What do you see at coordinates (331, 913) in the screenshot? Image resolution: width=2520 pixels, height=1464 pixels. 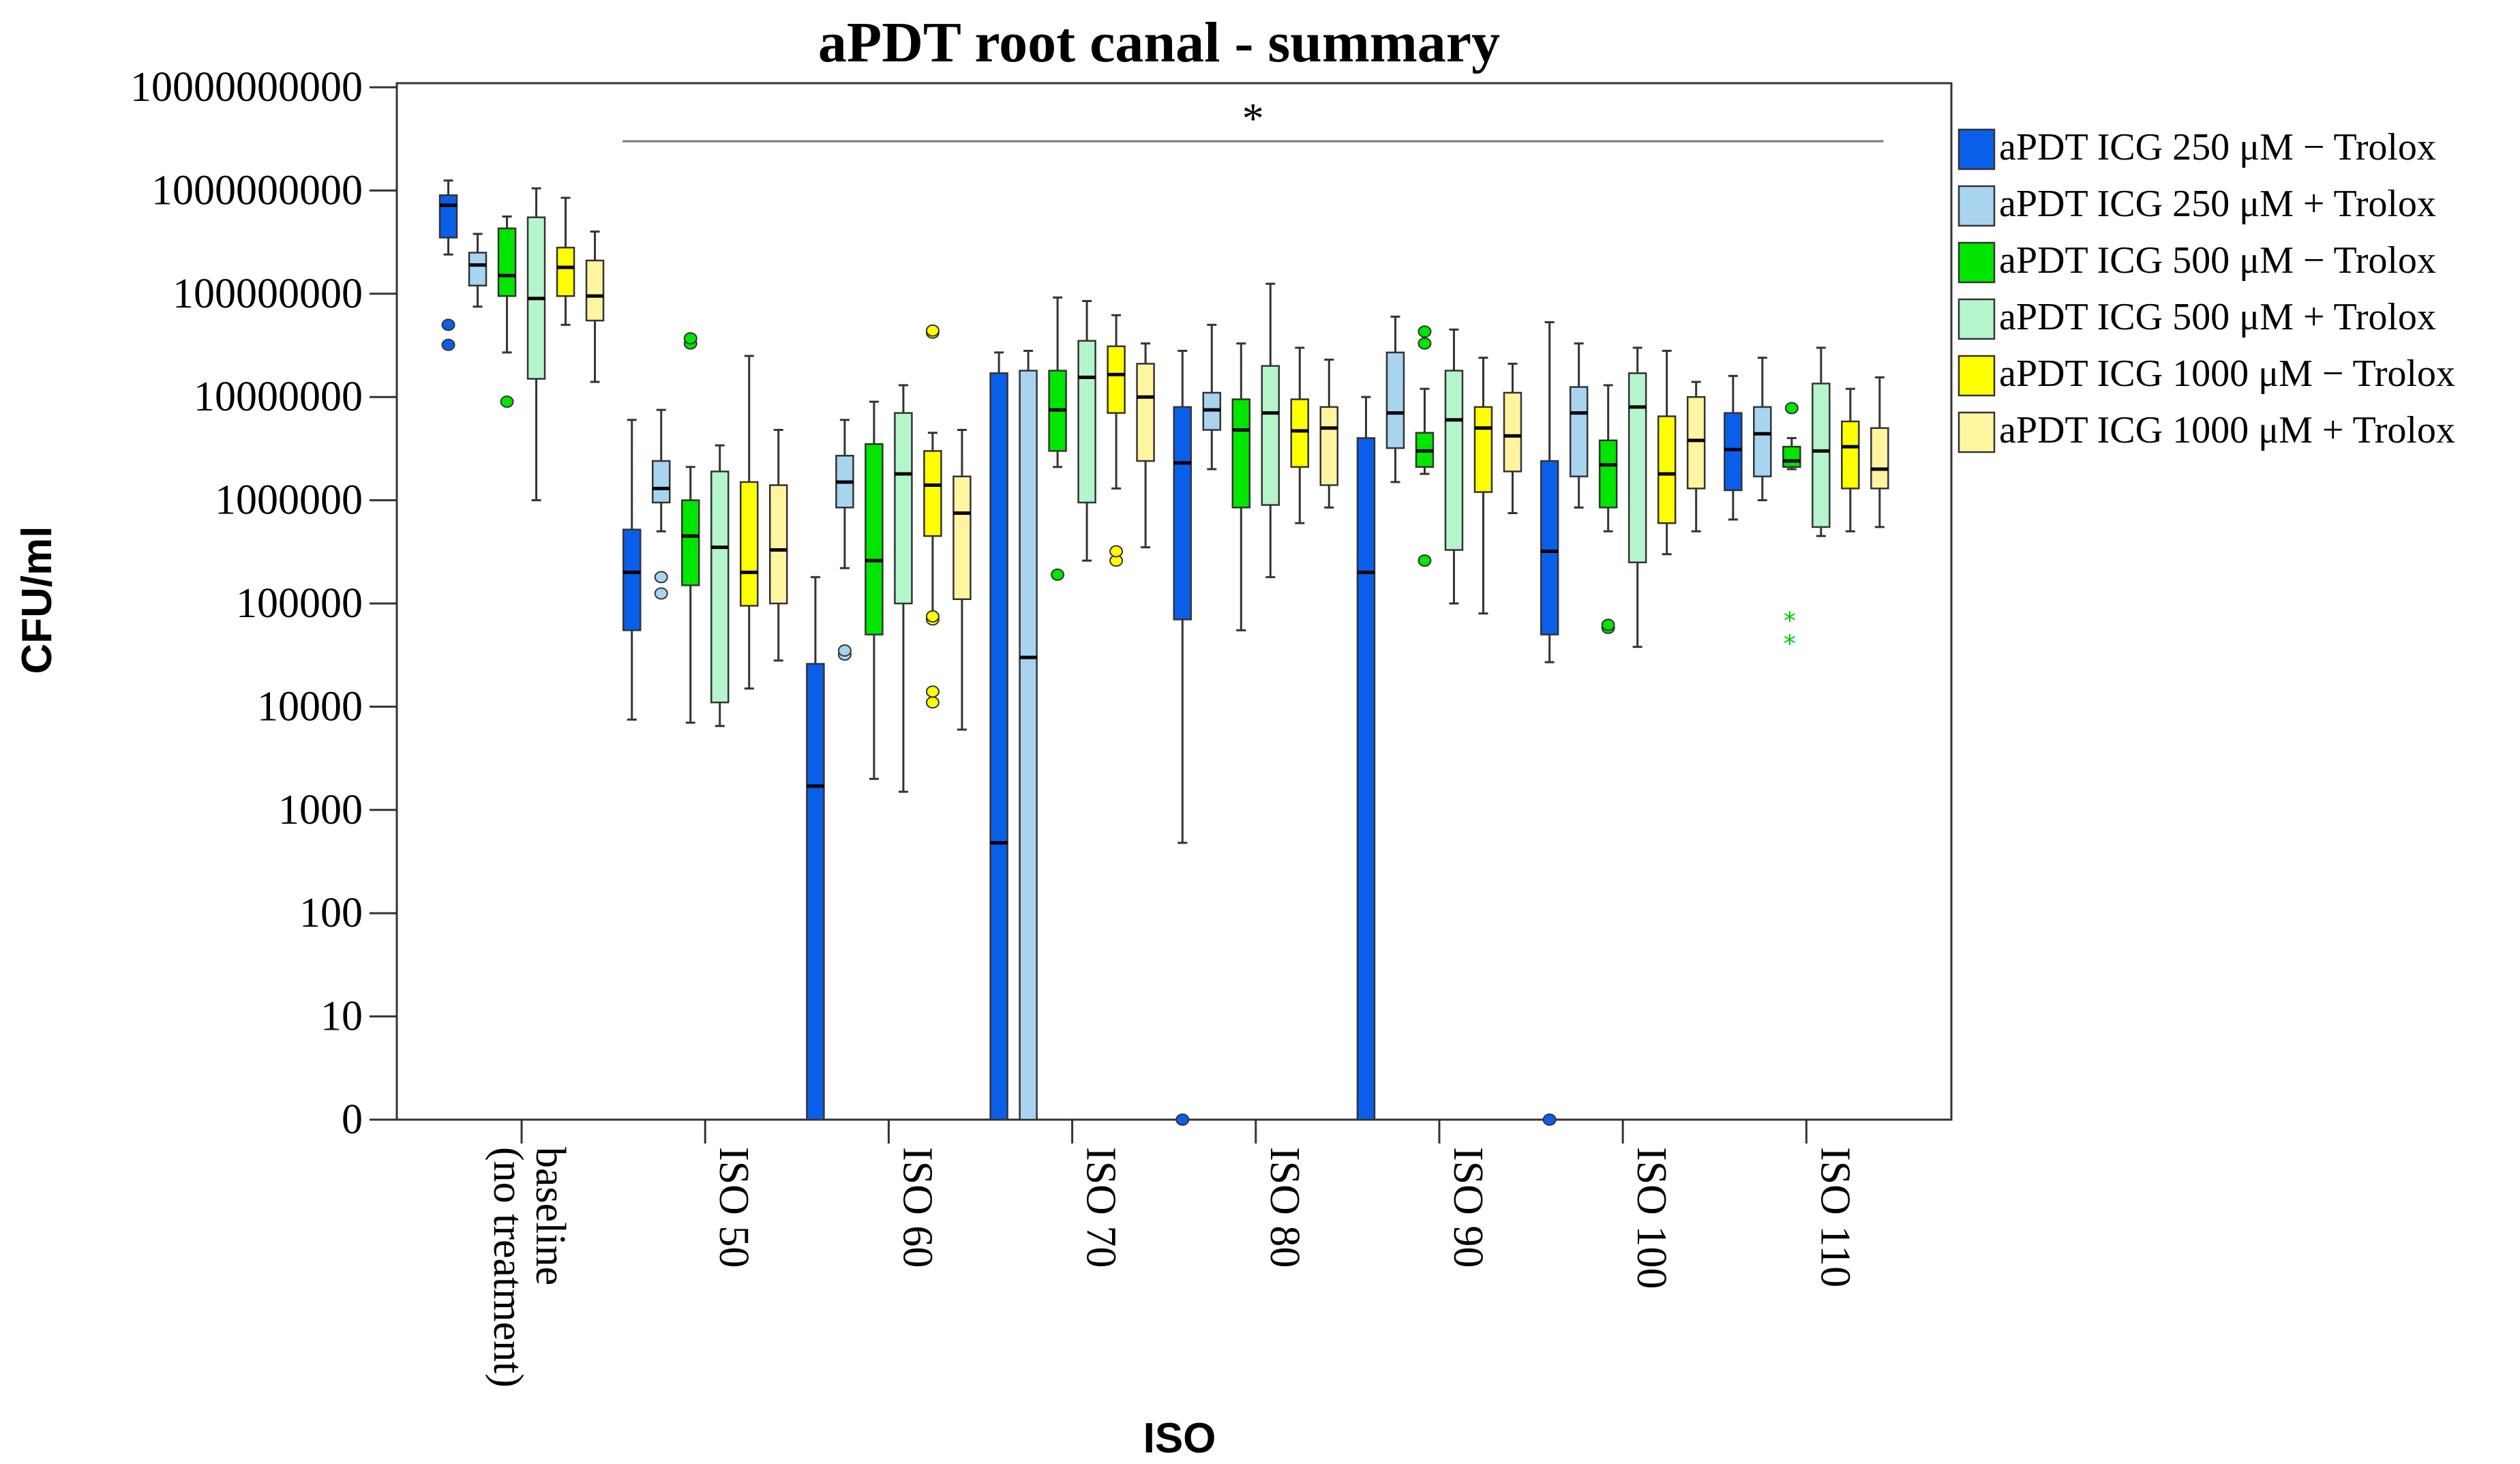 I see `y-tick-label: 100` at bounding box center [331, 913].